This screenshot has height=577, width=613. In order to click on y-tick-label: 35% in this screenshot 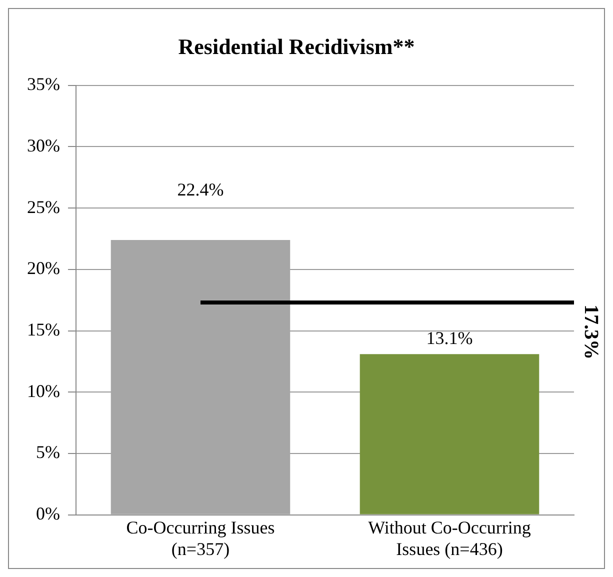, I will do `click(43, 84)`.